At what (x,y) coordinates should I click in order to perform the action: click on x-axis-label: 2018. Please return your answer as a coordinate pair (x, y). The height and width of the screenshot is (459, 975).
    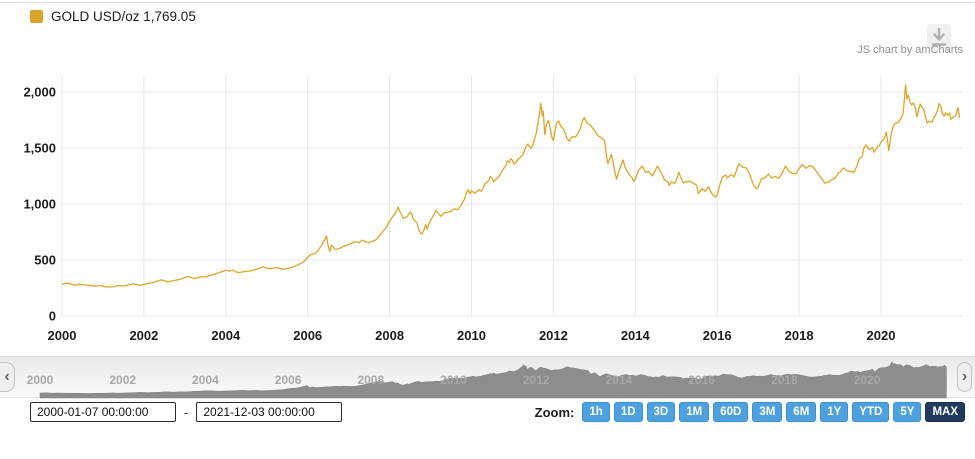
    Looking at the image, I should click on (799, 335).